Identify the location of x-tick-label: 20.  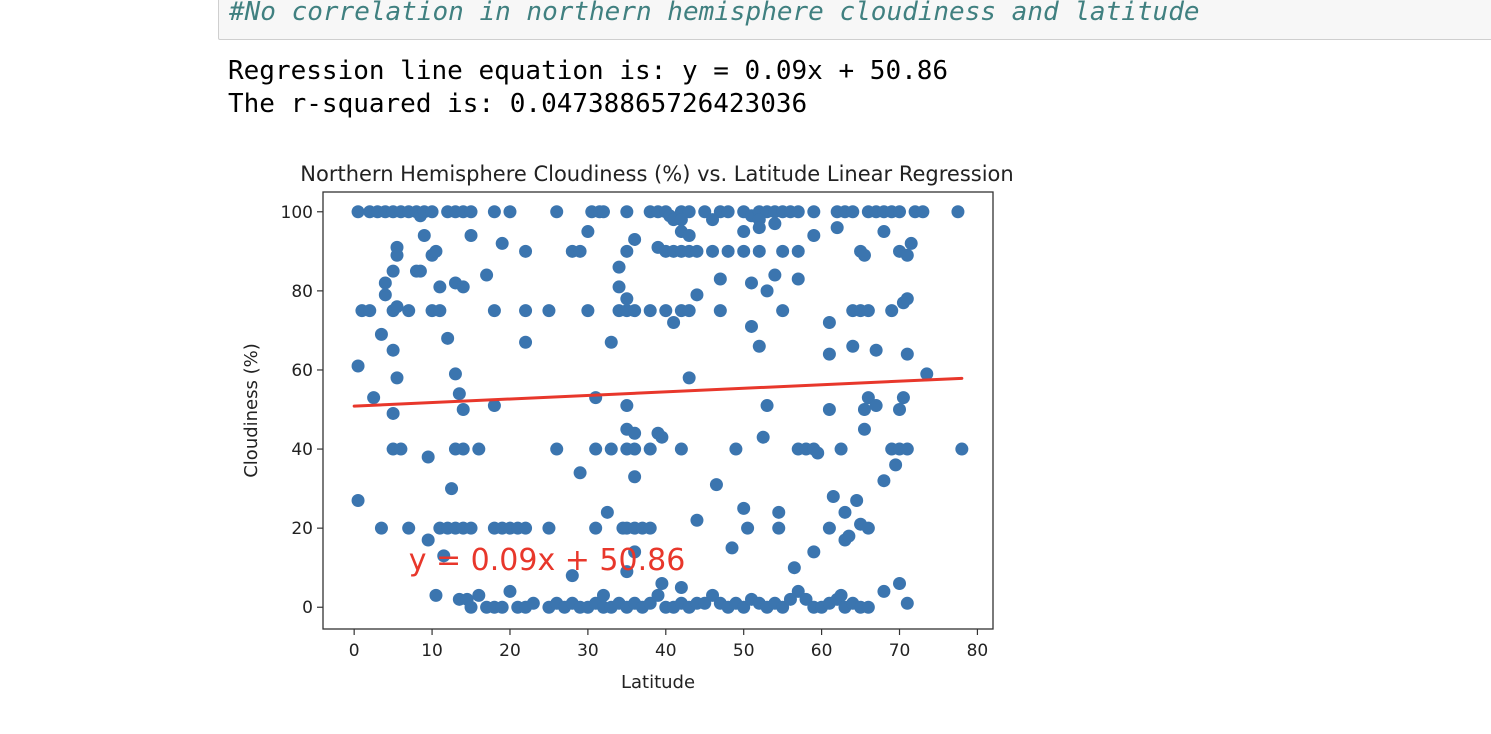
(510, 651).